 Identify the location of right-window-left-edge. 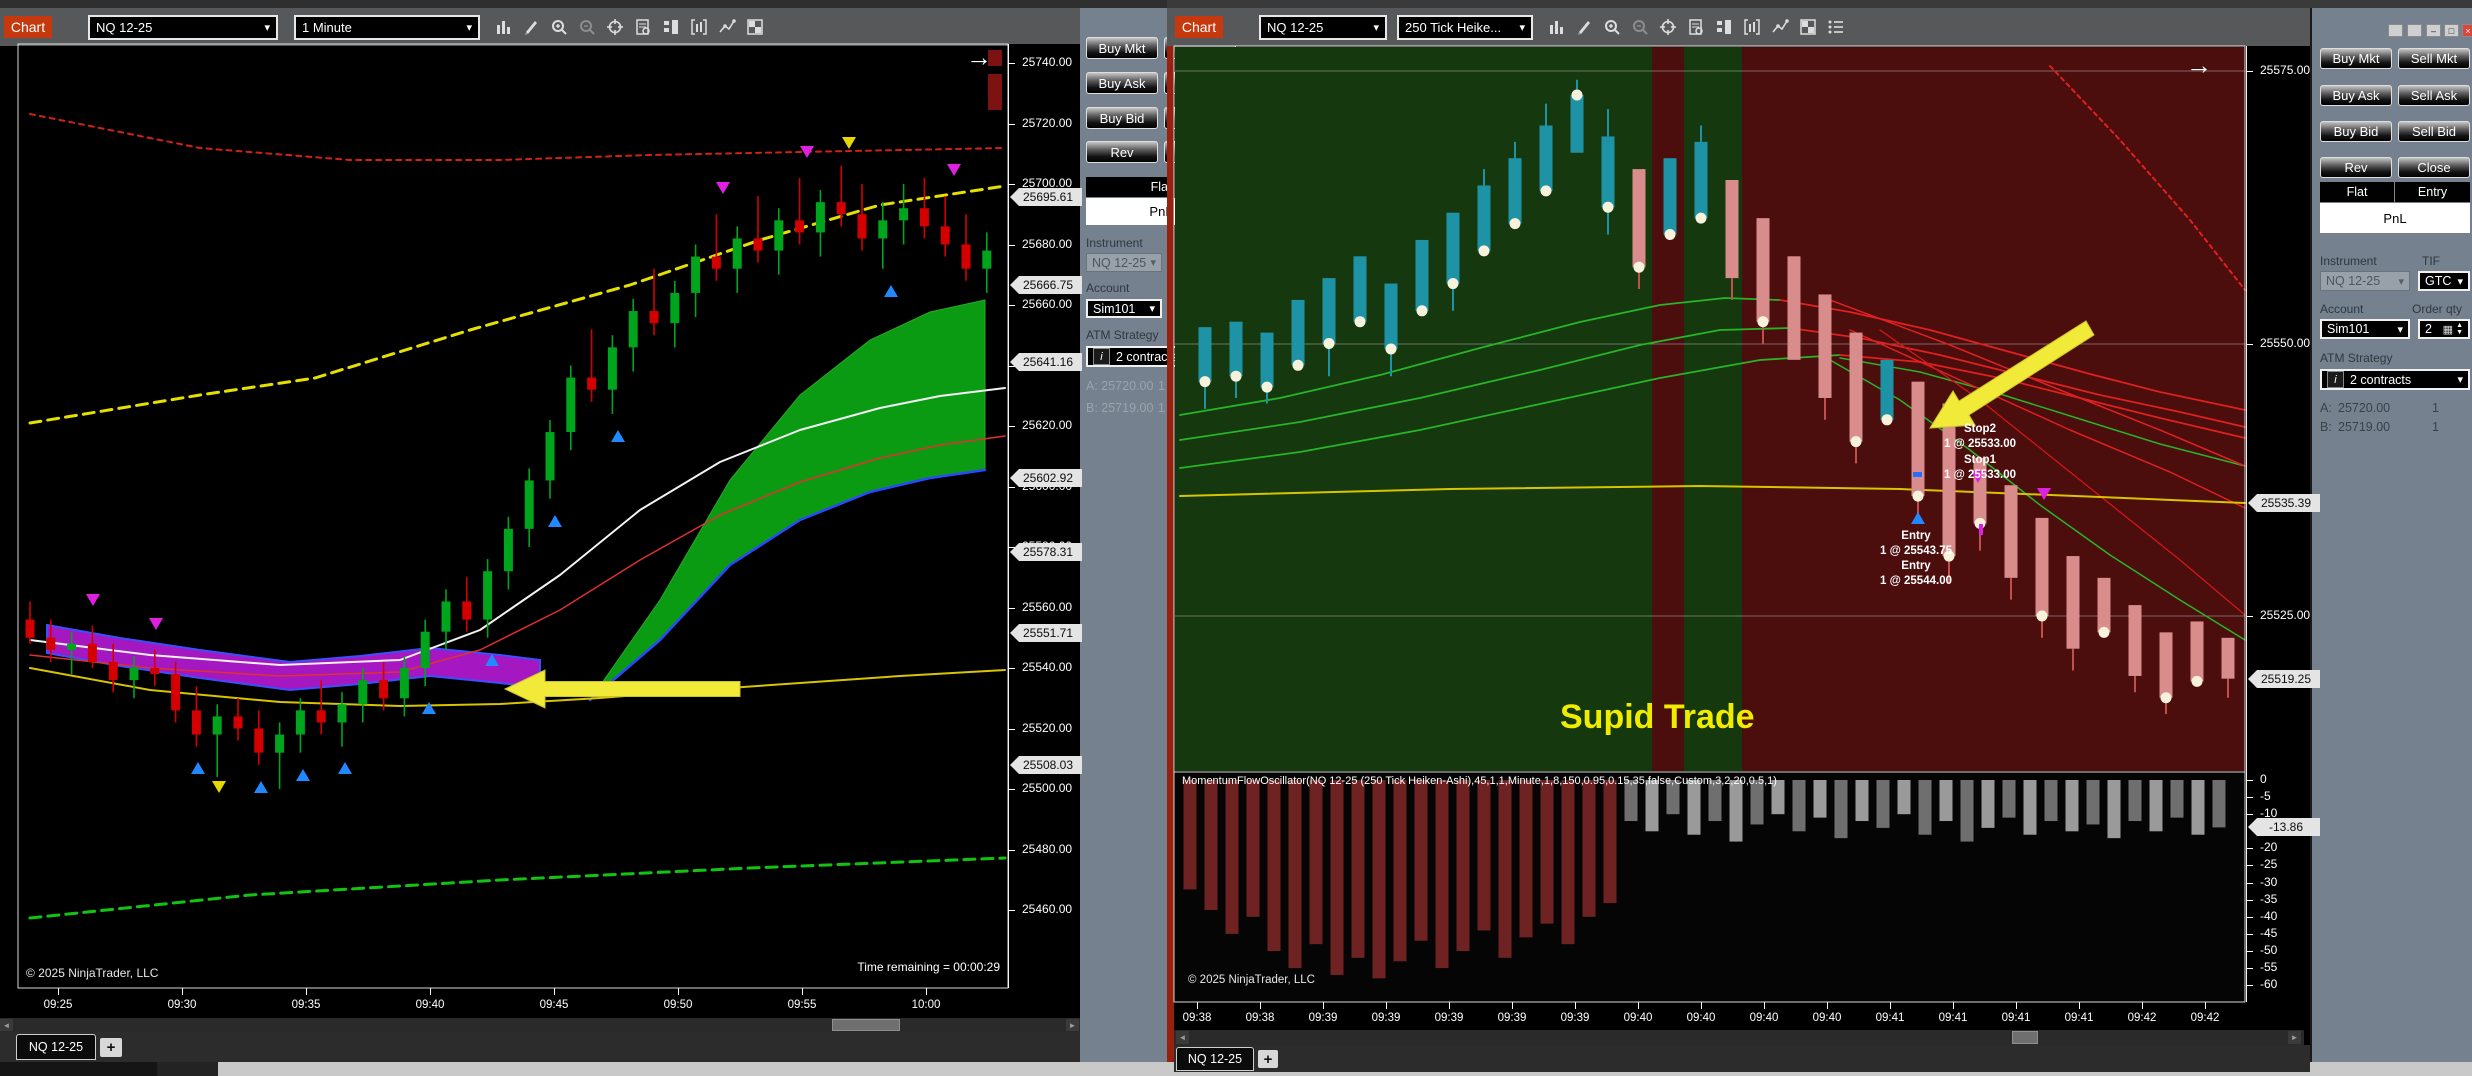
(1170, 541).